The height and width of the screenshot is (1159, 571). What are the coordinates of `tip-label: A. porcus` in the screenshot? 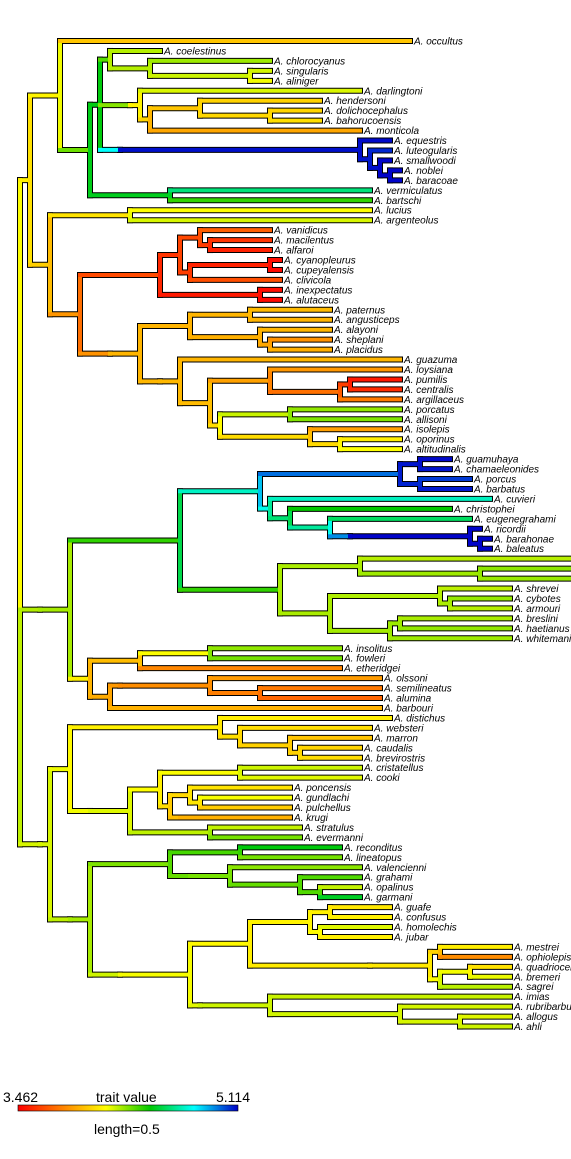 It's located at (494, 480).